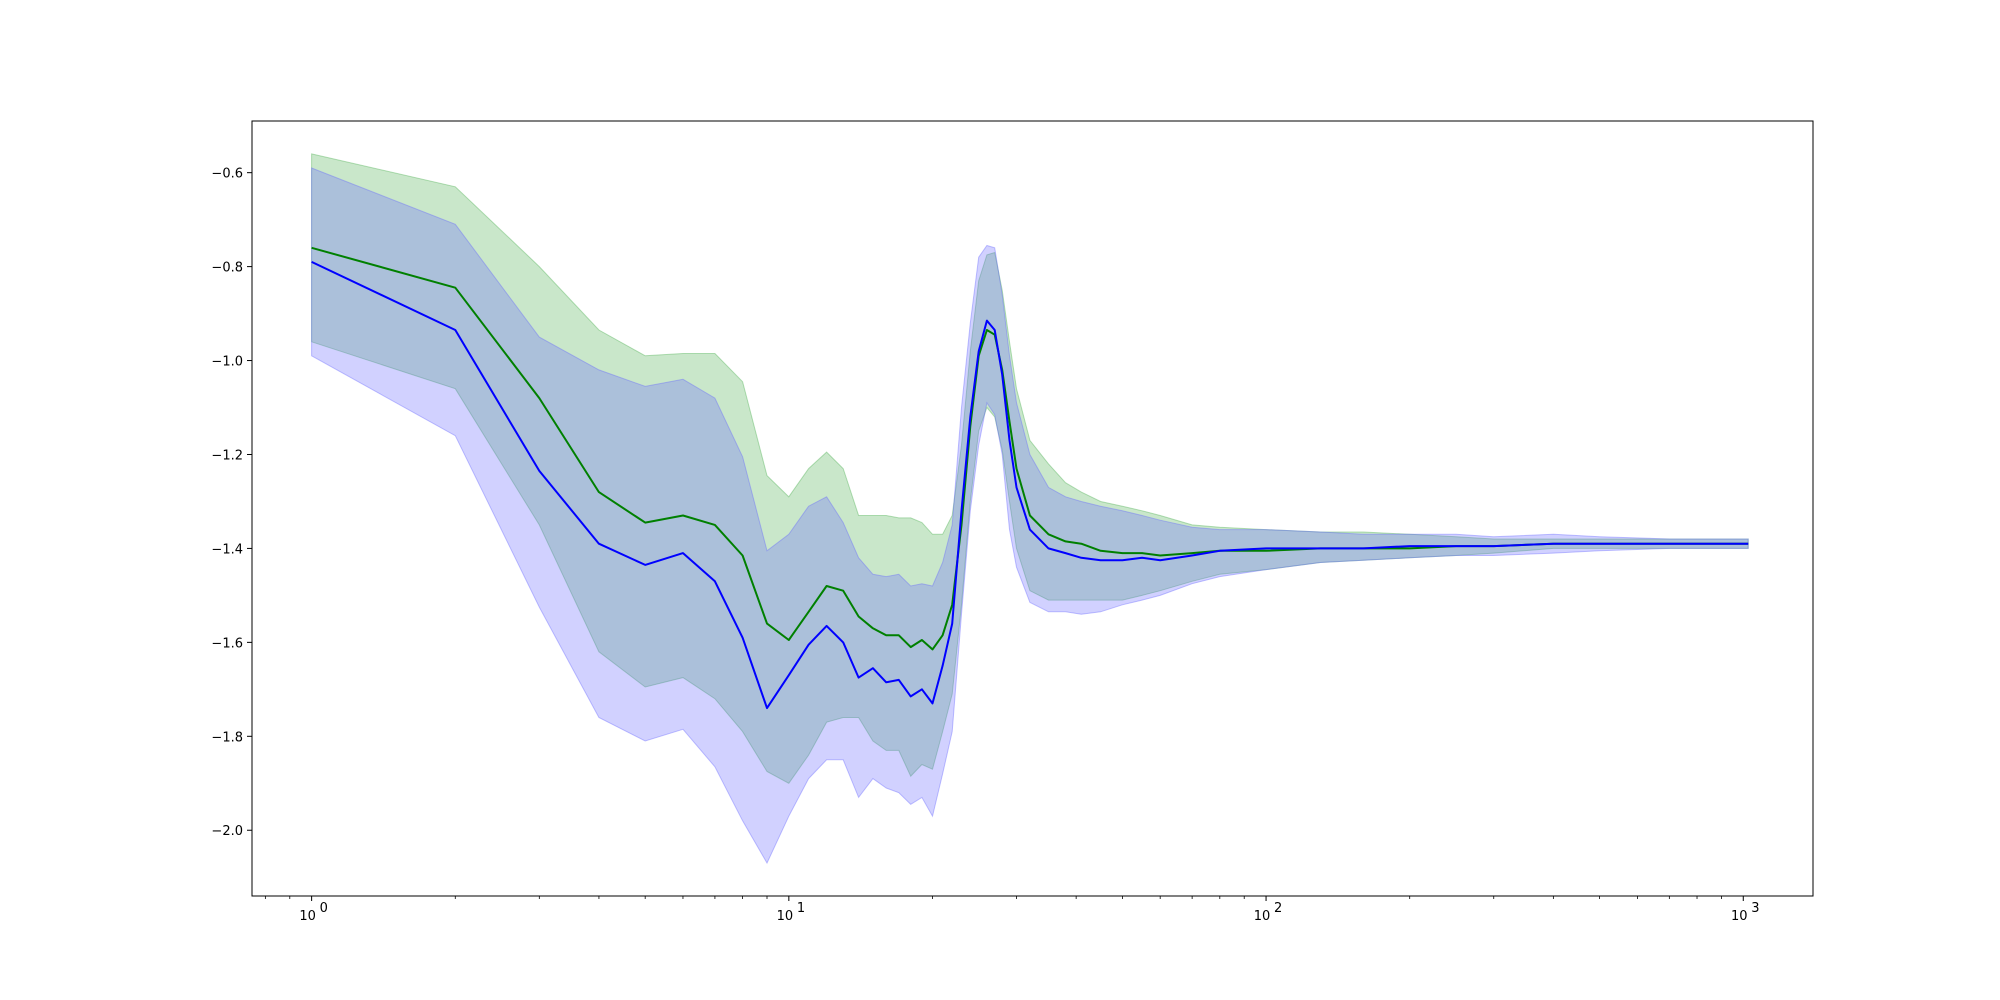 Image resolution: width=2000 pixels, height=1000 pixels. Describe the element at coordinates (1278, 908) in the screenshot. I see `x-tick-exponent: 2` at that location.